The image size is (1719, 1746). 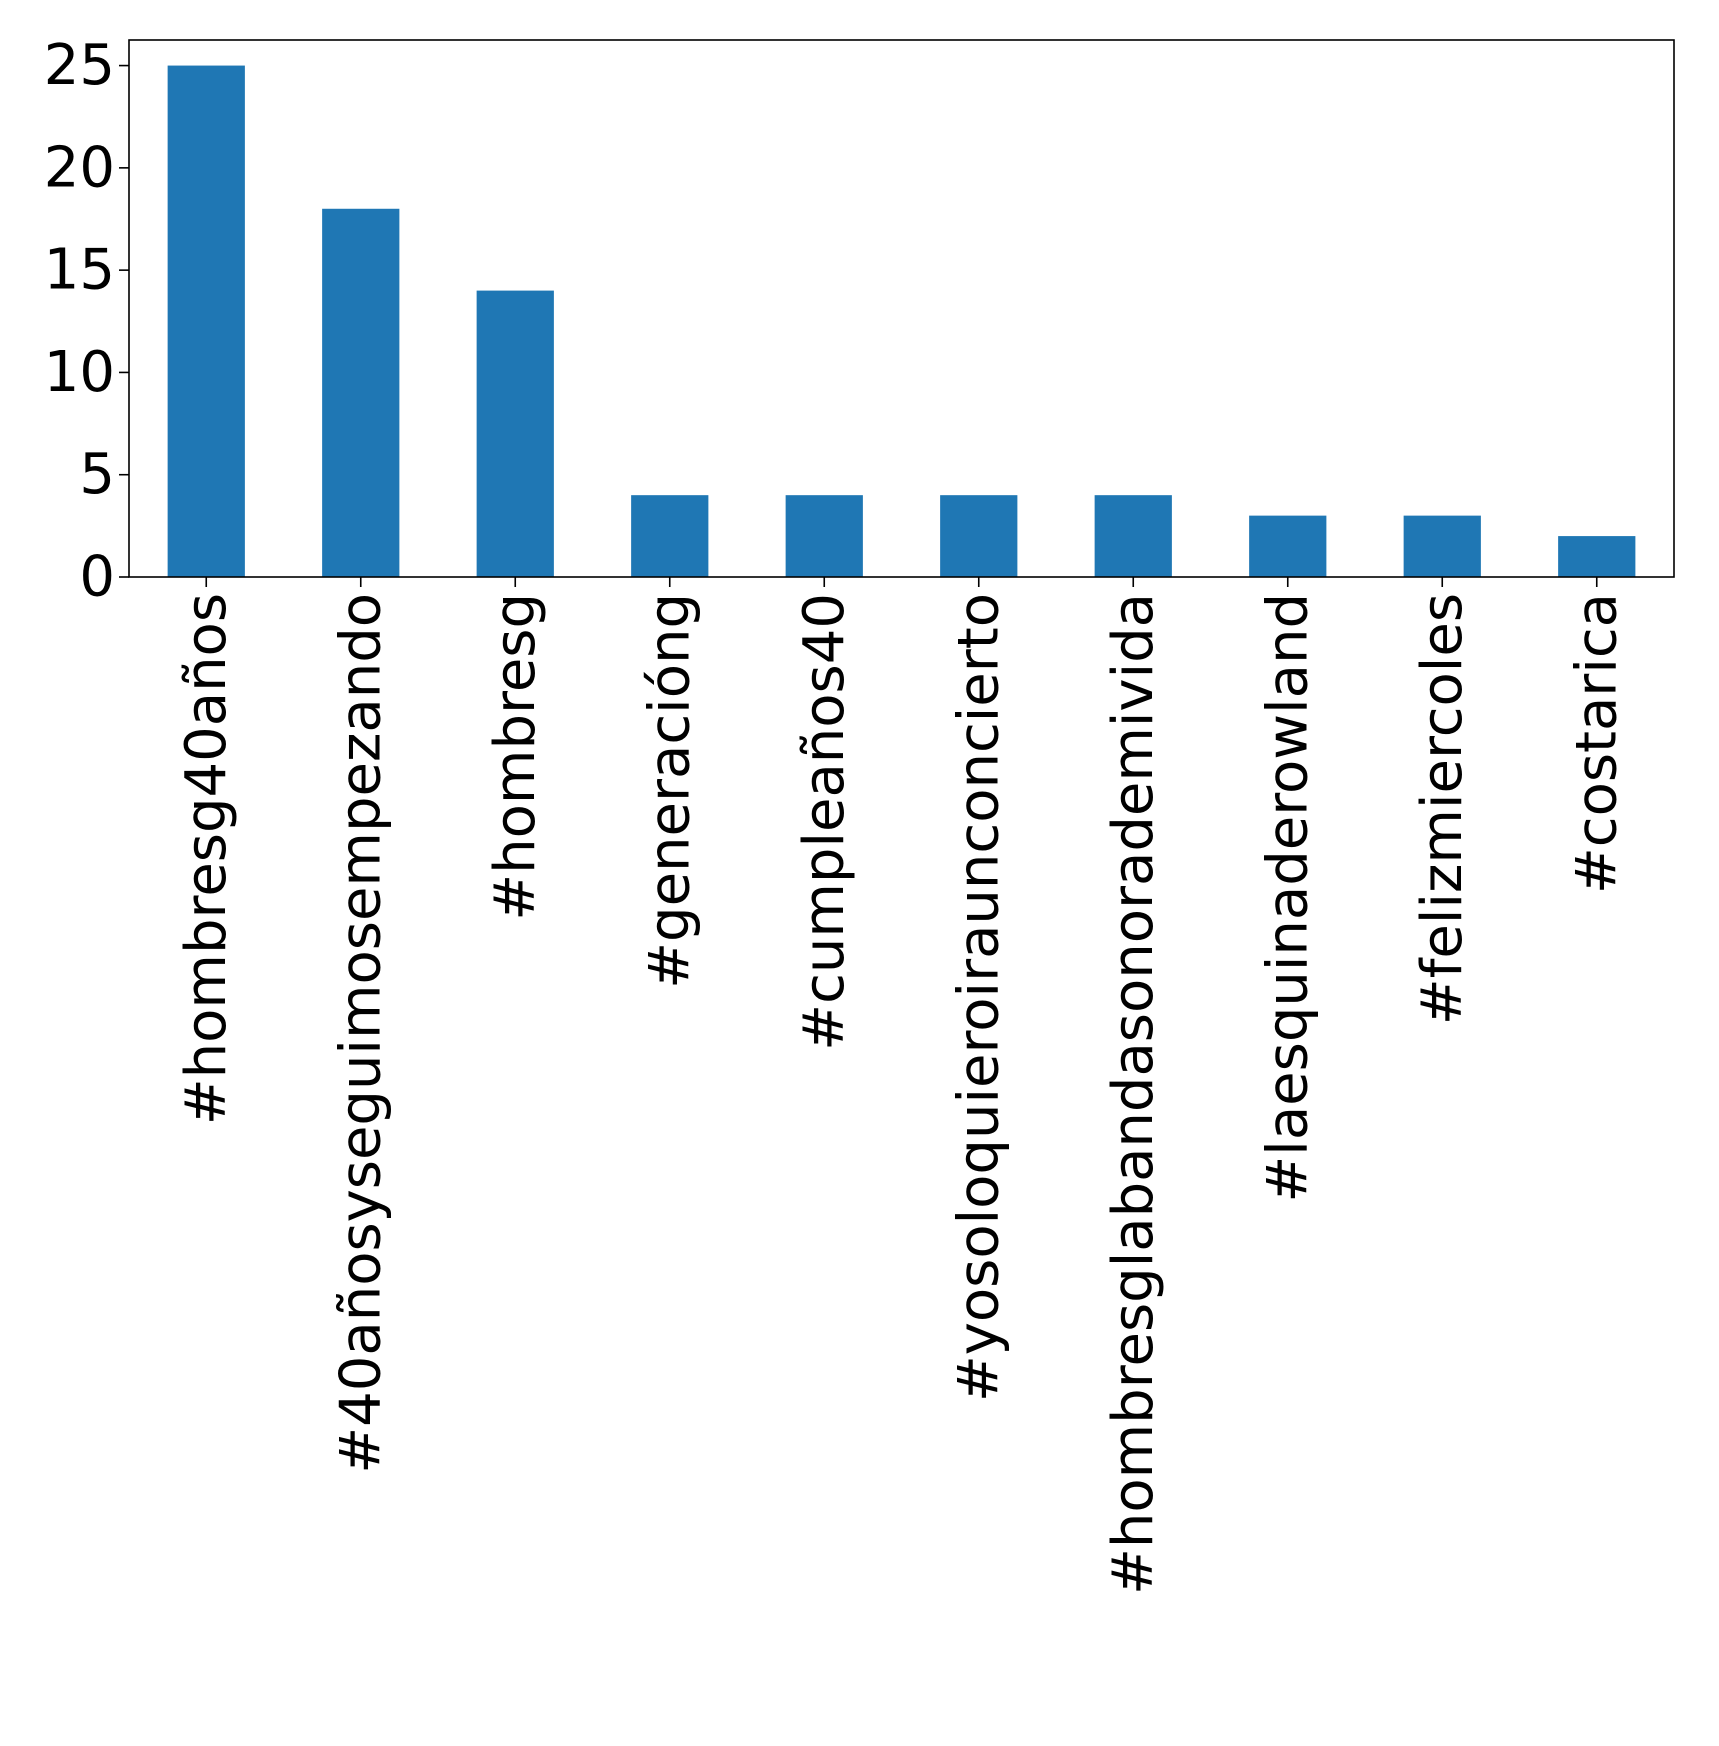 I want to click on y-tick-label-3: 15, so click(x=79, y=270).